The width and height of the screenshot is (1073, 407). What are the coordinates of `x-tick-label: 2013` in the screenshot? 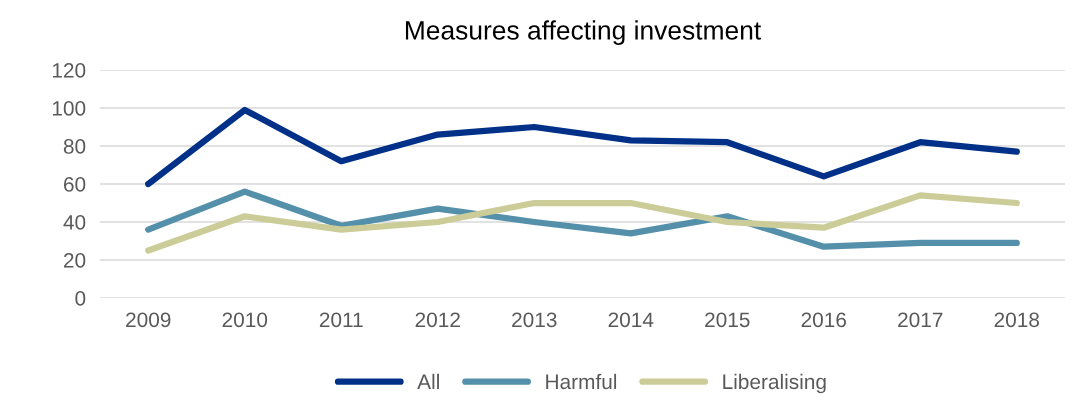 It's located at (534, 320).